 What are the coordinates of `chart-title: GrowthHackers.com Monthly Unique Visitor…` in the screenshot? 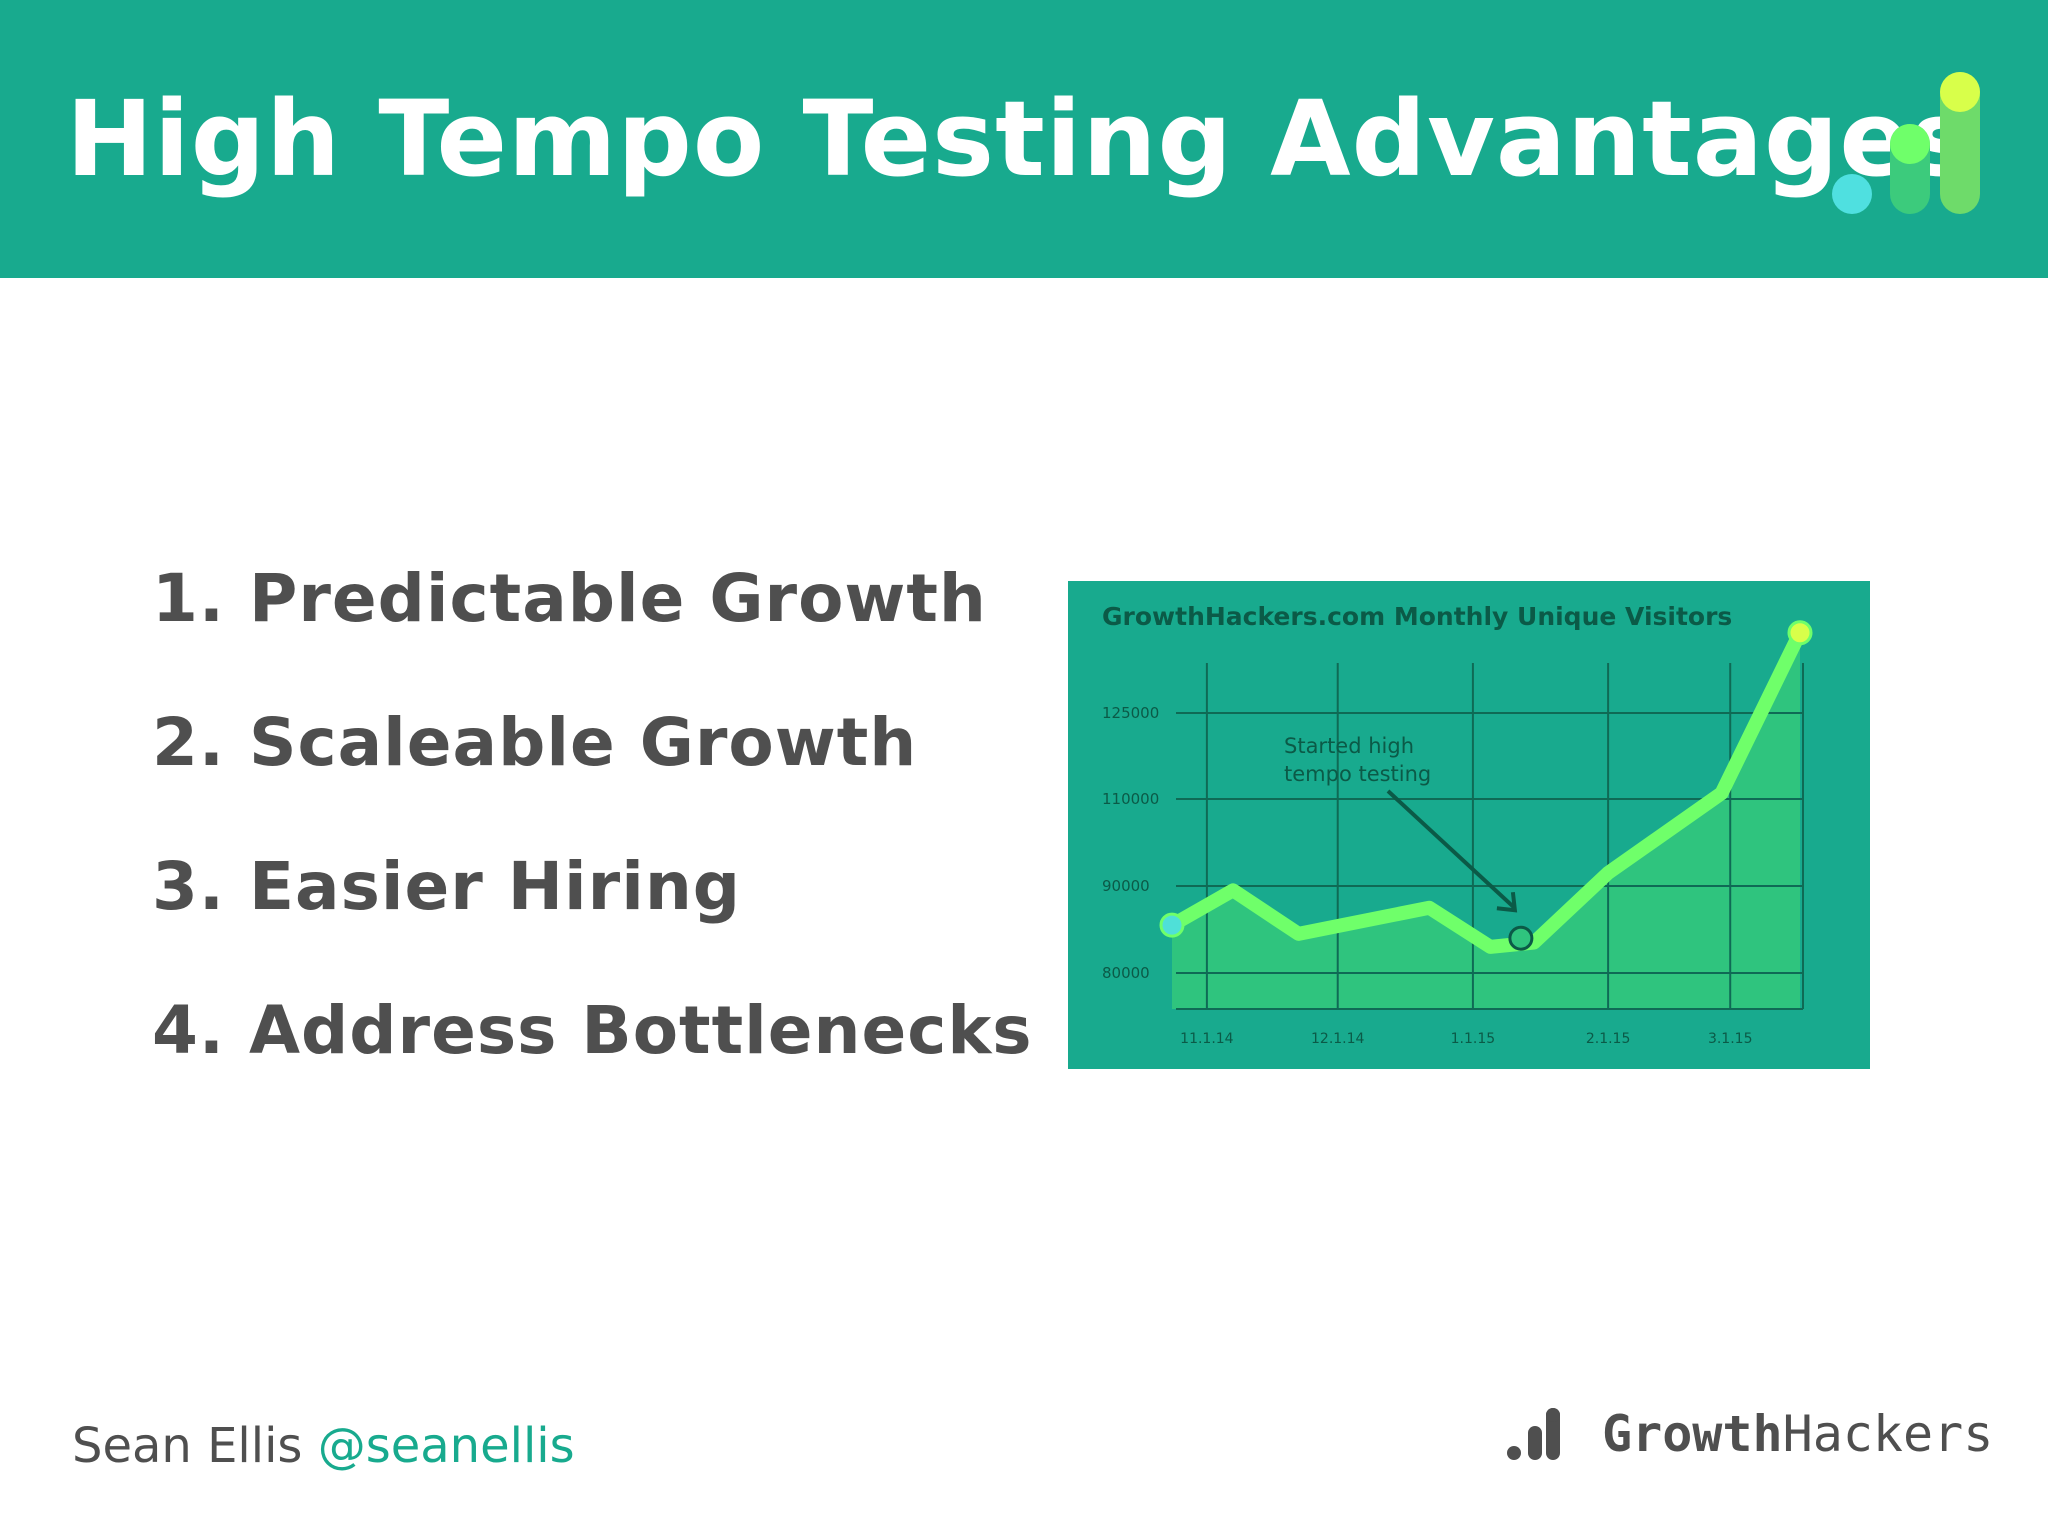 It's located at (1417, 616).